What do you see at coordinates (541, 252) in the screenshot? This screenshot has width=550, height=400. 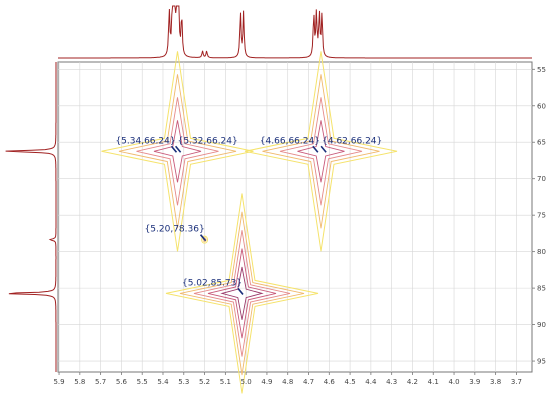 I see `y-tick-label: 80` at bounding box center [541, 252].